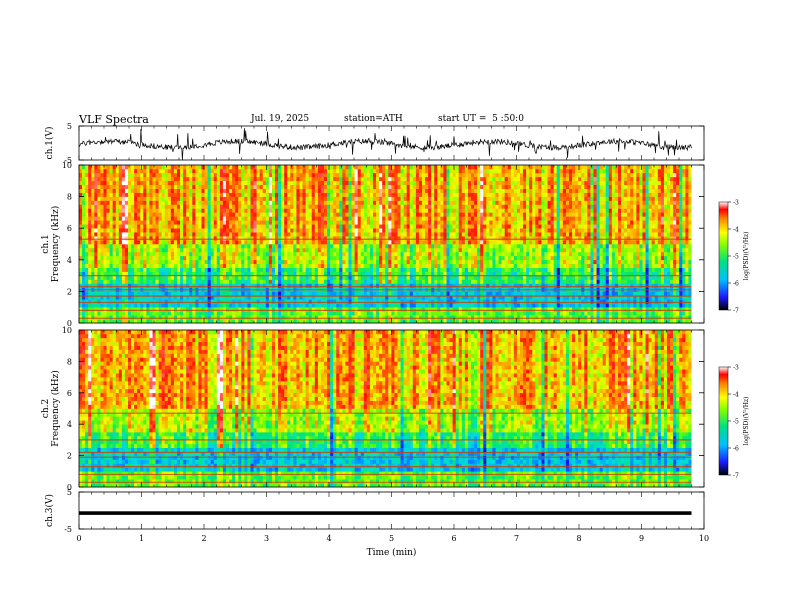 The width and height of the screenshot is (792, 612). Describe the element at coordinates (46, 408) in the screenshot. I see `ch2-spectrogram-channel-label: ch.2` at that location.